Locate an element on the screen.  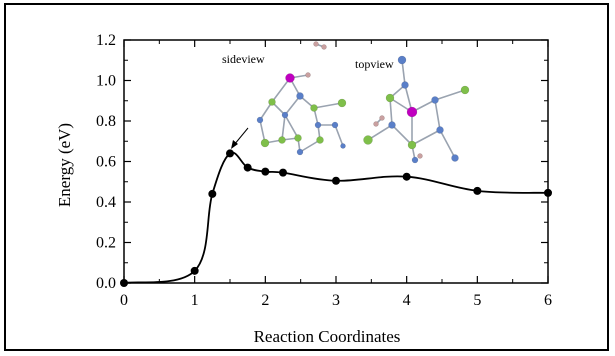
sideview-label: sideview is located at coordinates (243, 59).